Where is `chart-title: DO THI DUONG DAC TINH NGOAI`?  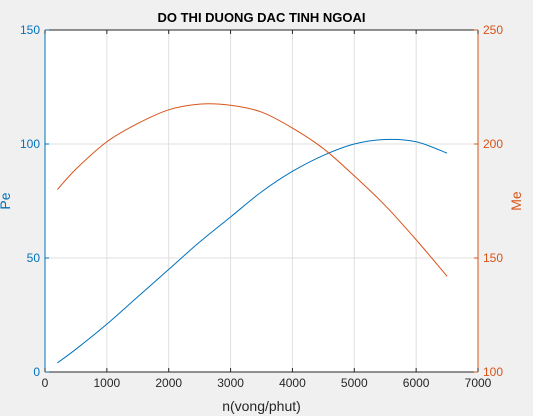 chart-title: DO THI DUONG DAC TINH NGOAI is located at coordinates (262, 17).